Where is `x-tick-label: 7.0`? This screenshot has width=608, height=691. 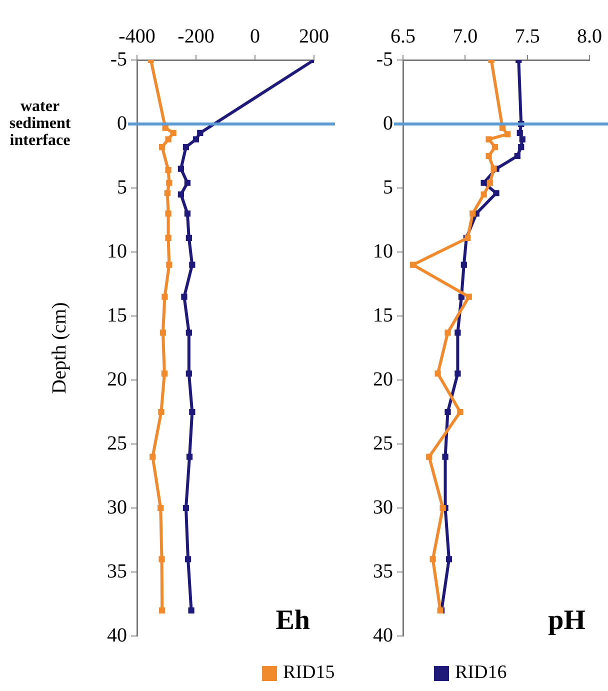
x-tick-label: 7.0 is located at coordinates (465, 36).